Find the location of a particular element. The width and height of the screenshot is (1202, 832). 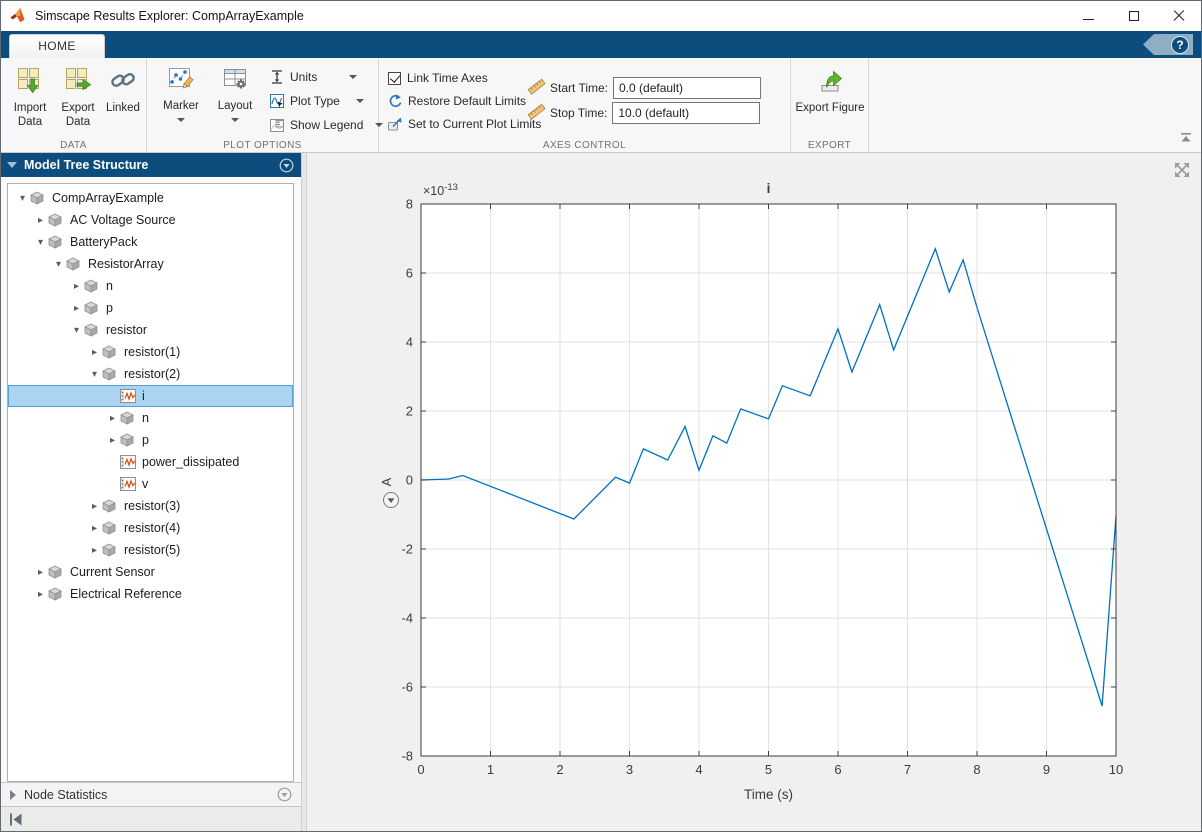

marker-button: Marker is located at coordinates (181, 94).